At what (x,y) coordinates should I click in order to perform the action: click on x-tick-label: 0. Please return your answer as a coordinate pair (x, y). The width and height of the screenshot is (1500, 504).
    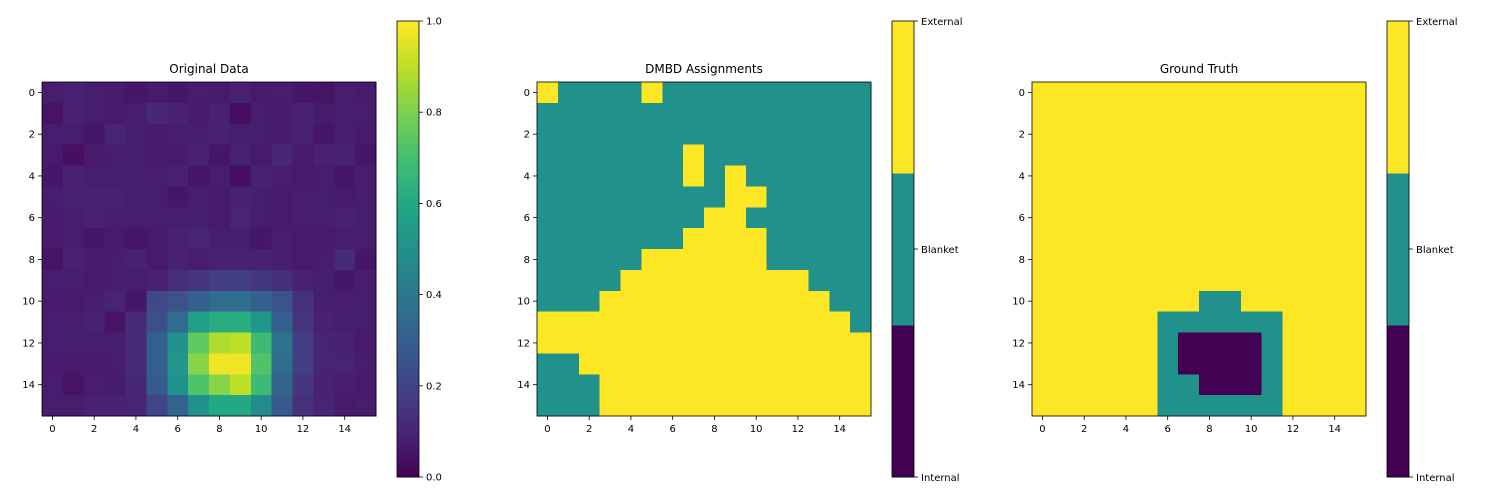
    Looking at the image, I should click on (1042, 429).